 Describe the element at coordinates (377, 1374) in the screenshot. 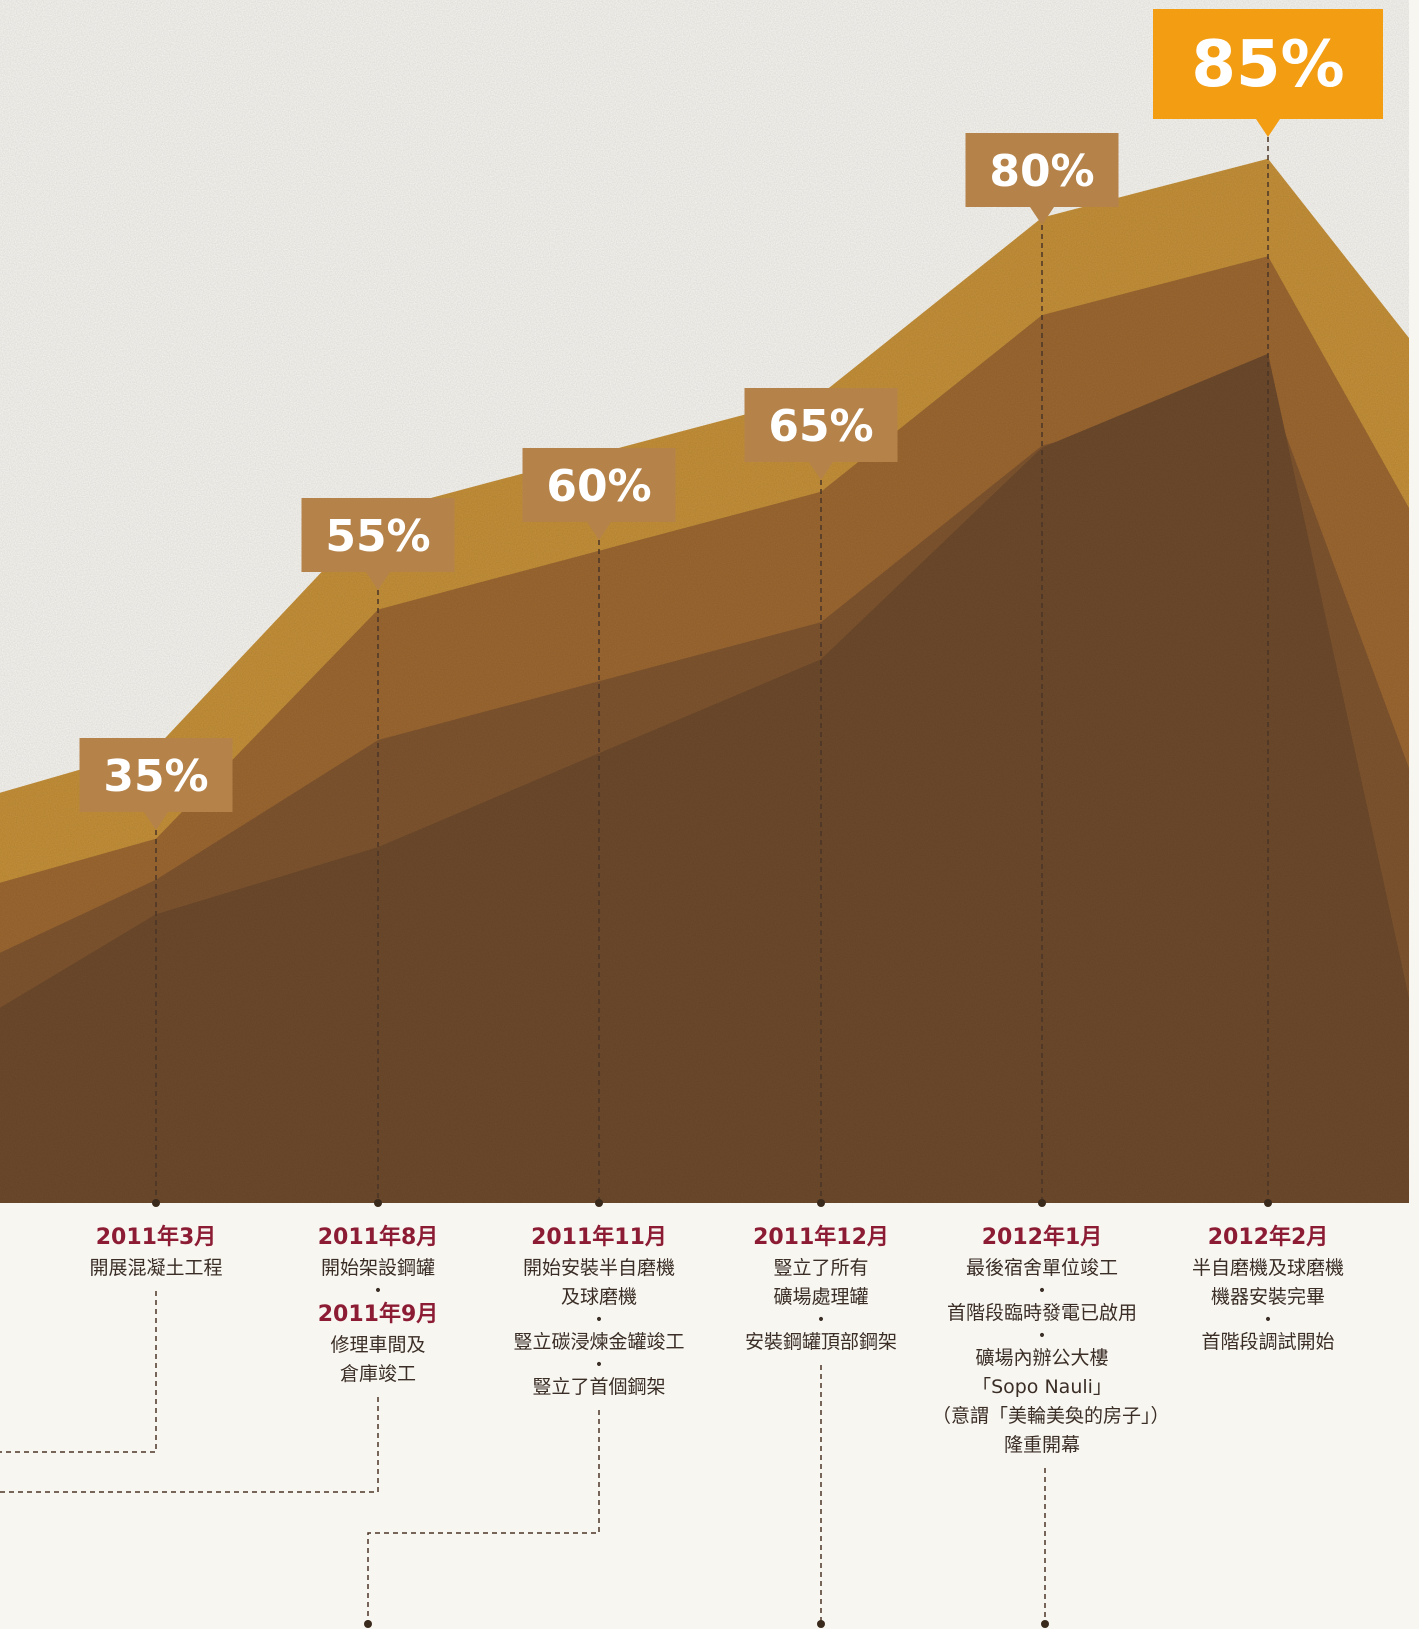

I see `milestone-text: 倉庫竣工` at that location.